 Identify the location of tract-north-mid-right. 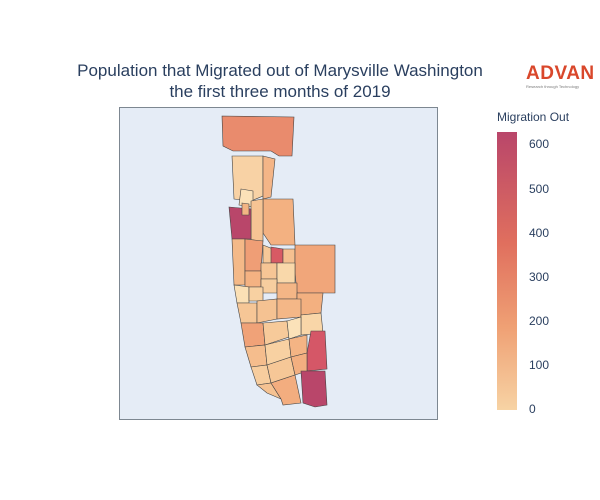
(279, 222).